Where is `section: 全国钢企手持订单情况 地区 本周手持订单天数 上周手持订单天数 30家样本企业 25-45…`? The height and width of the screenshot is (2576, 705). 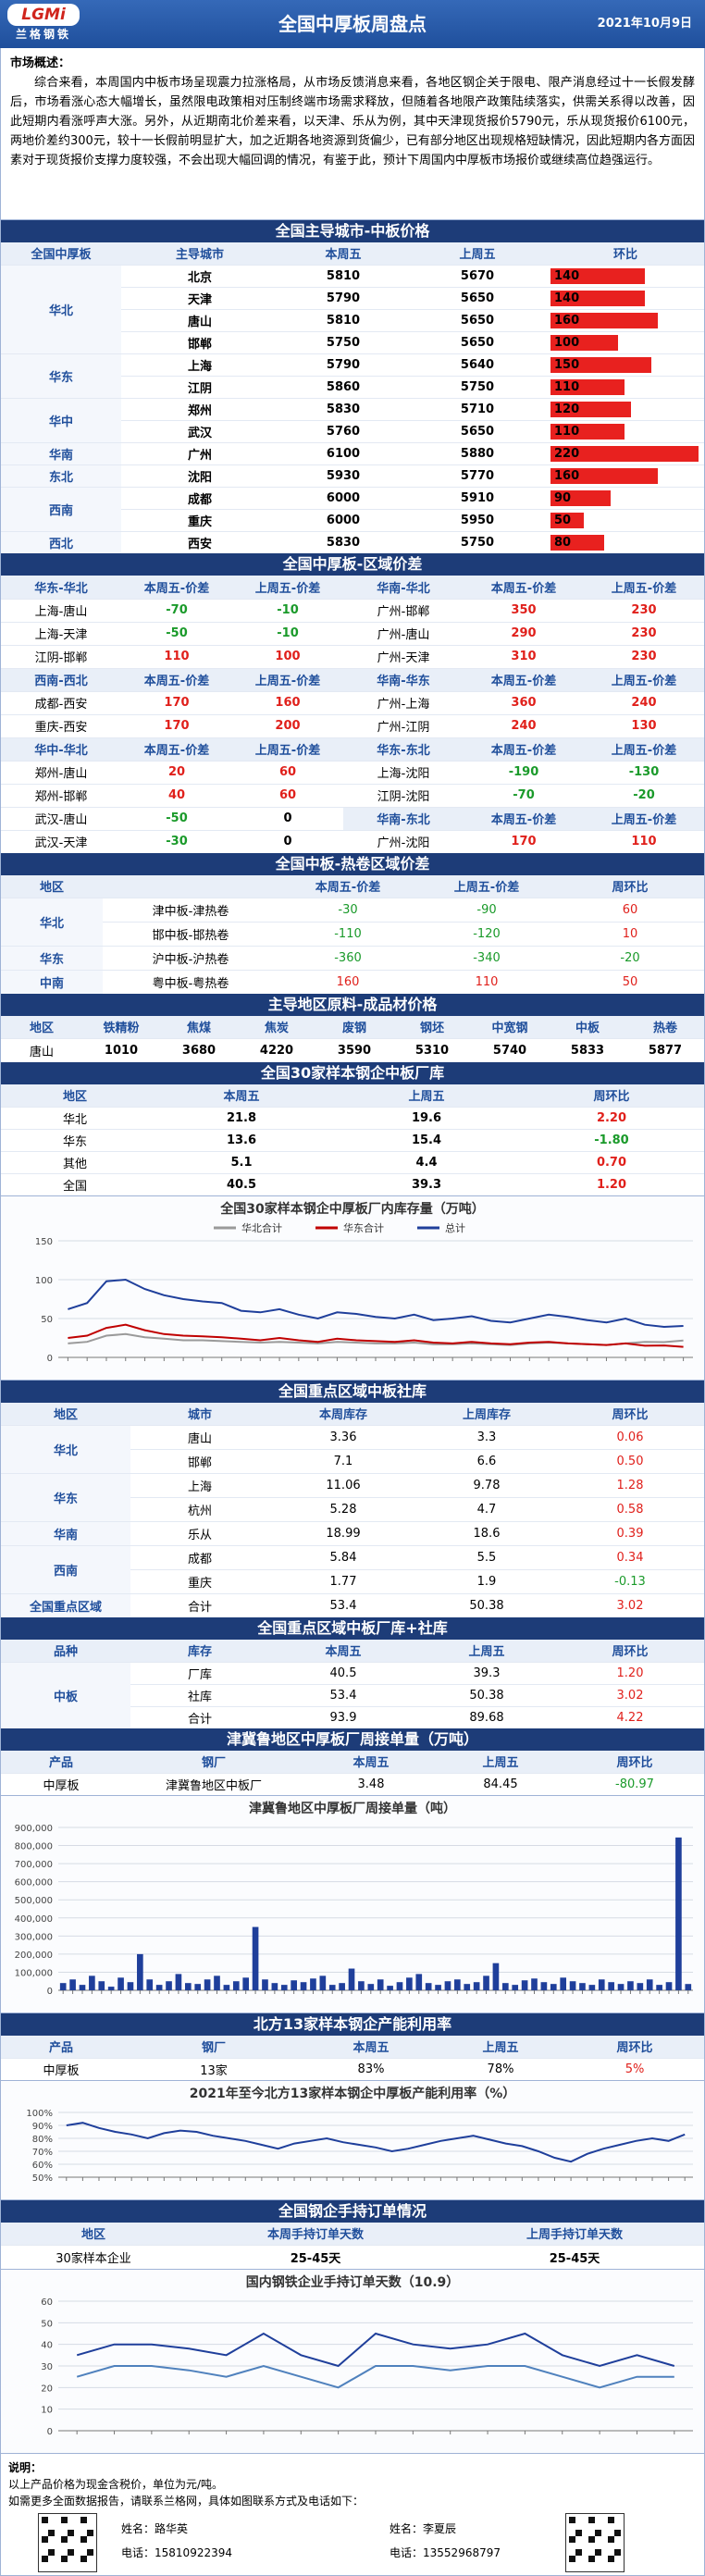 section: 全国钢企手持订单情况 地区 本周手持订单天数 上周手持订单天数 30家样本企业 25-45… is located at coordinates (352, 2234).